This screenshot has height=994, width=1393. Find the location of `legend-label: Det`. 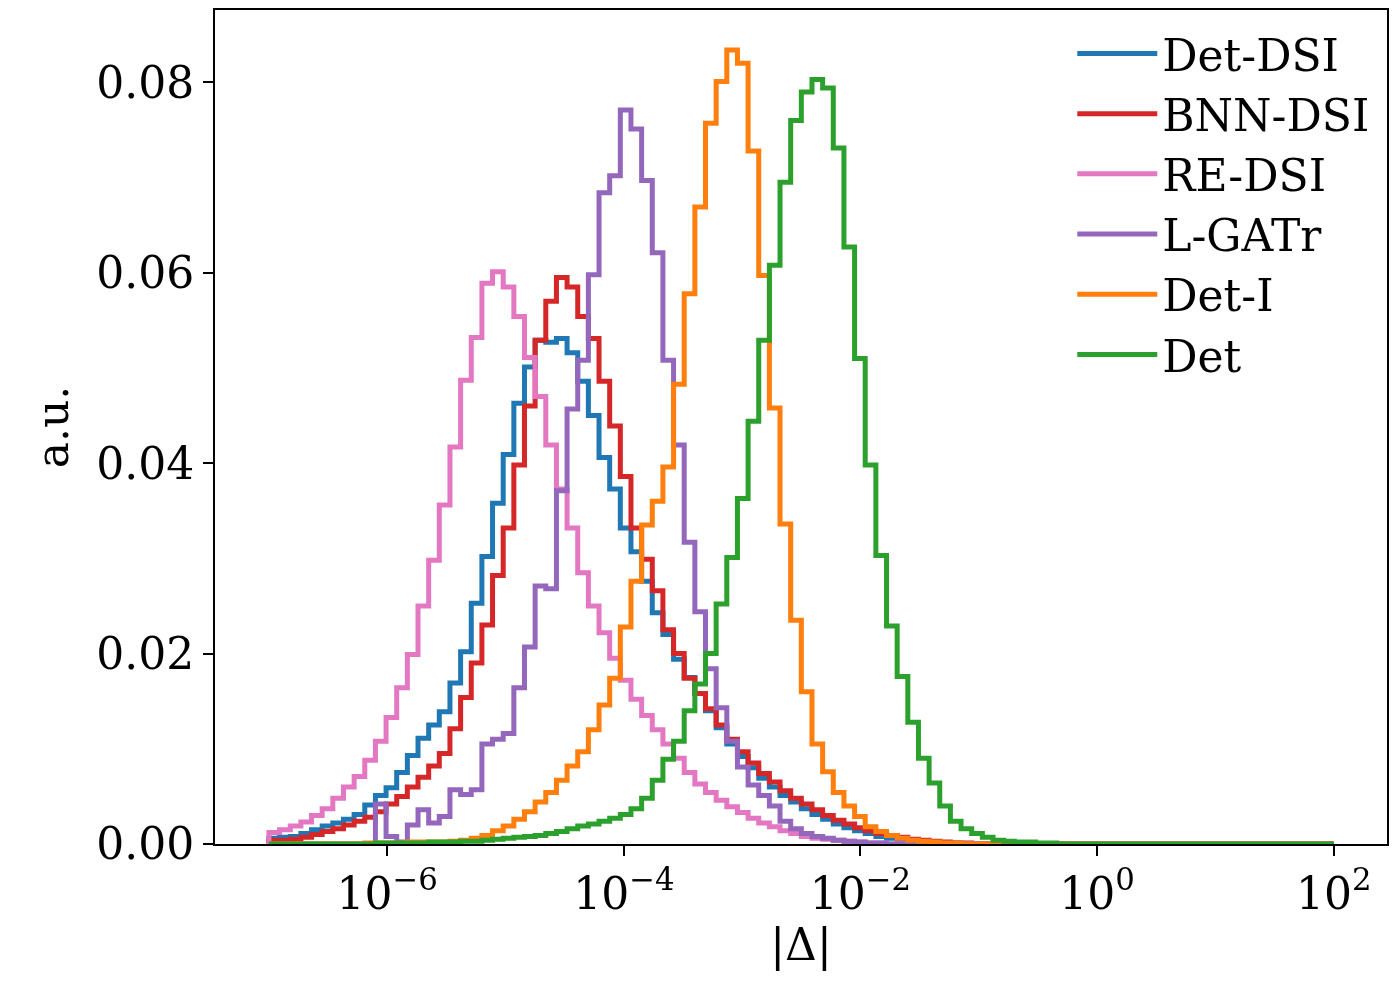

legend-label: Det is located at coordinates (1202, 356).